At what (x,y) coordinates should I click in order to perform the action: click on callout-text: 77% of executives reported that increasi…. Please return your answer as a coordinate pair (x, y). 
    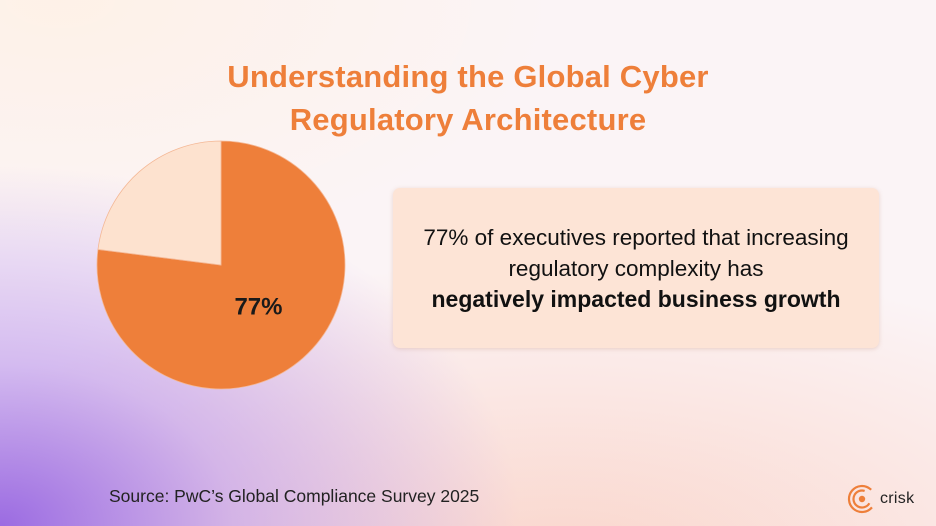
    Looking at the image, I should click on (636, 268).